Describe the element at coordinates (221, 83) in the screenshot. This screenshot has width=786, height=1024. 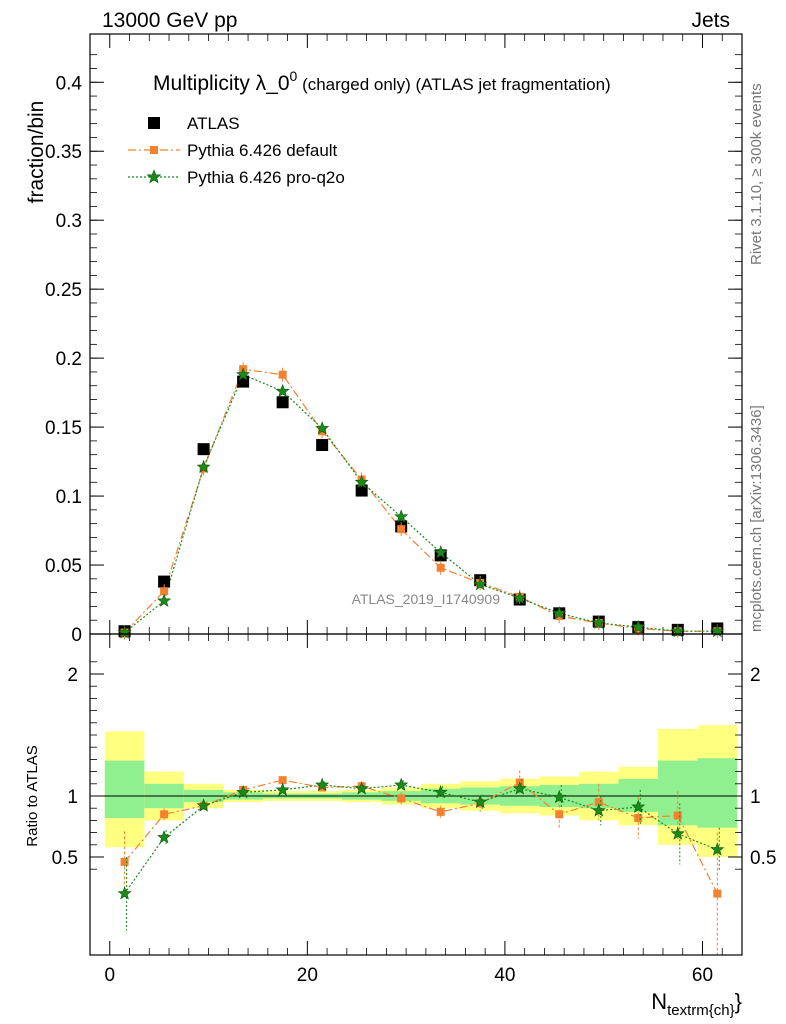
I see `title-main: Multiplicity λ_0` at that location.